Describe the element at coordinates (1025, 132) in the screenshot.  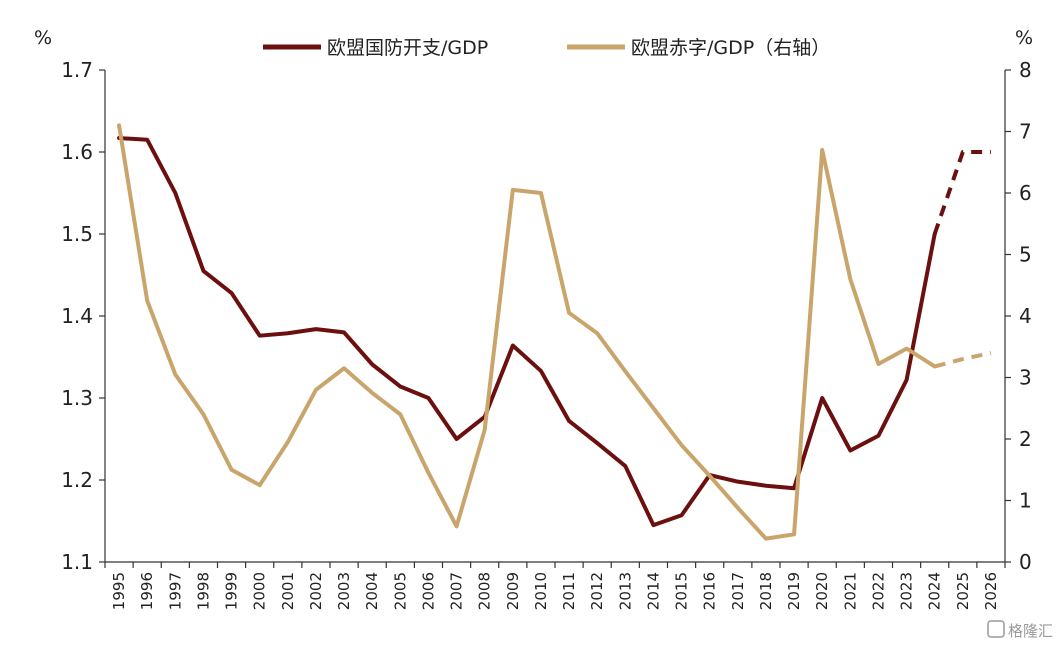
I see `right-tick-label: 7` at that location.